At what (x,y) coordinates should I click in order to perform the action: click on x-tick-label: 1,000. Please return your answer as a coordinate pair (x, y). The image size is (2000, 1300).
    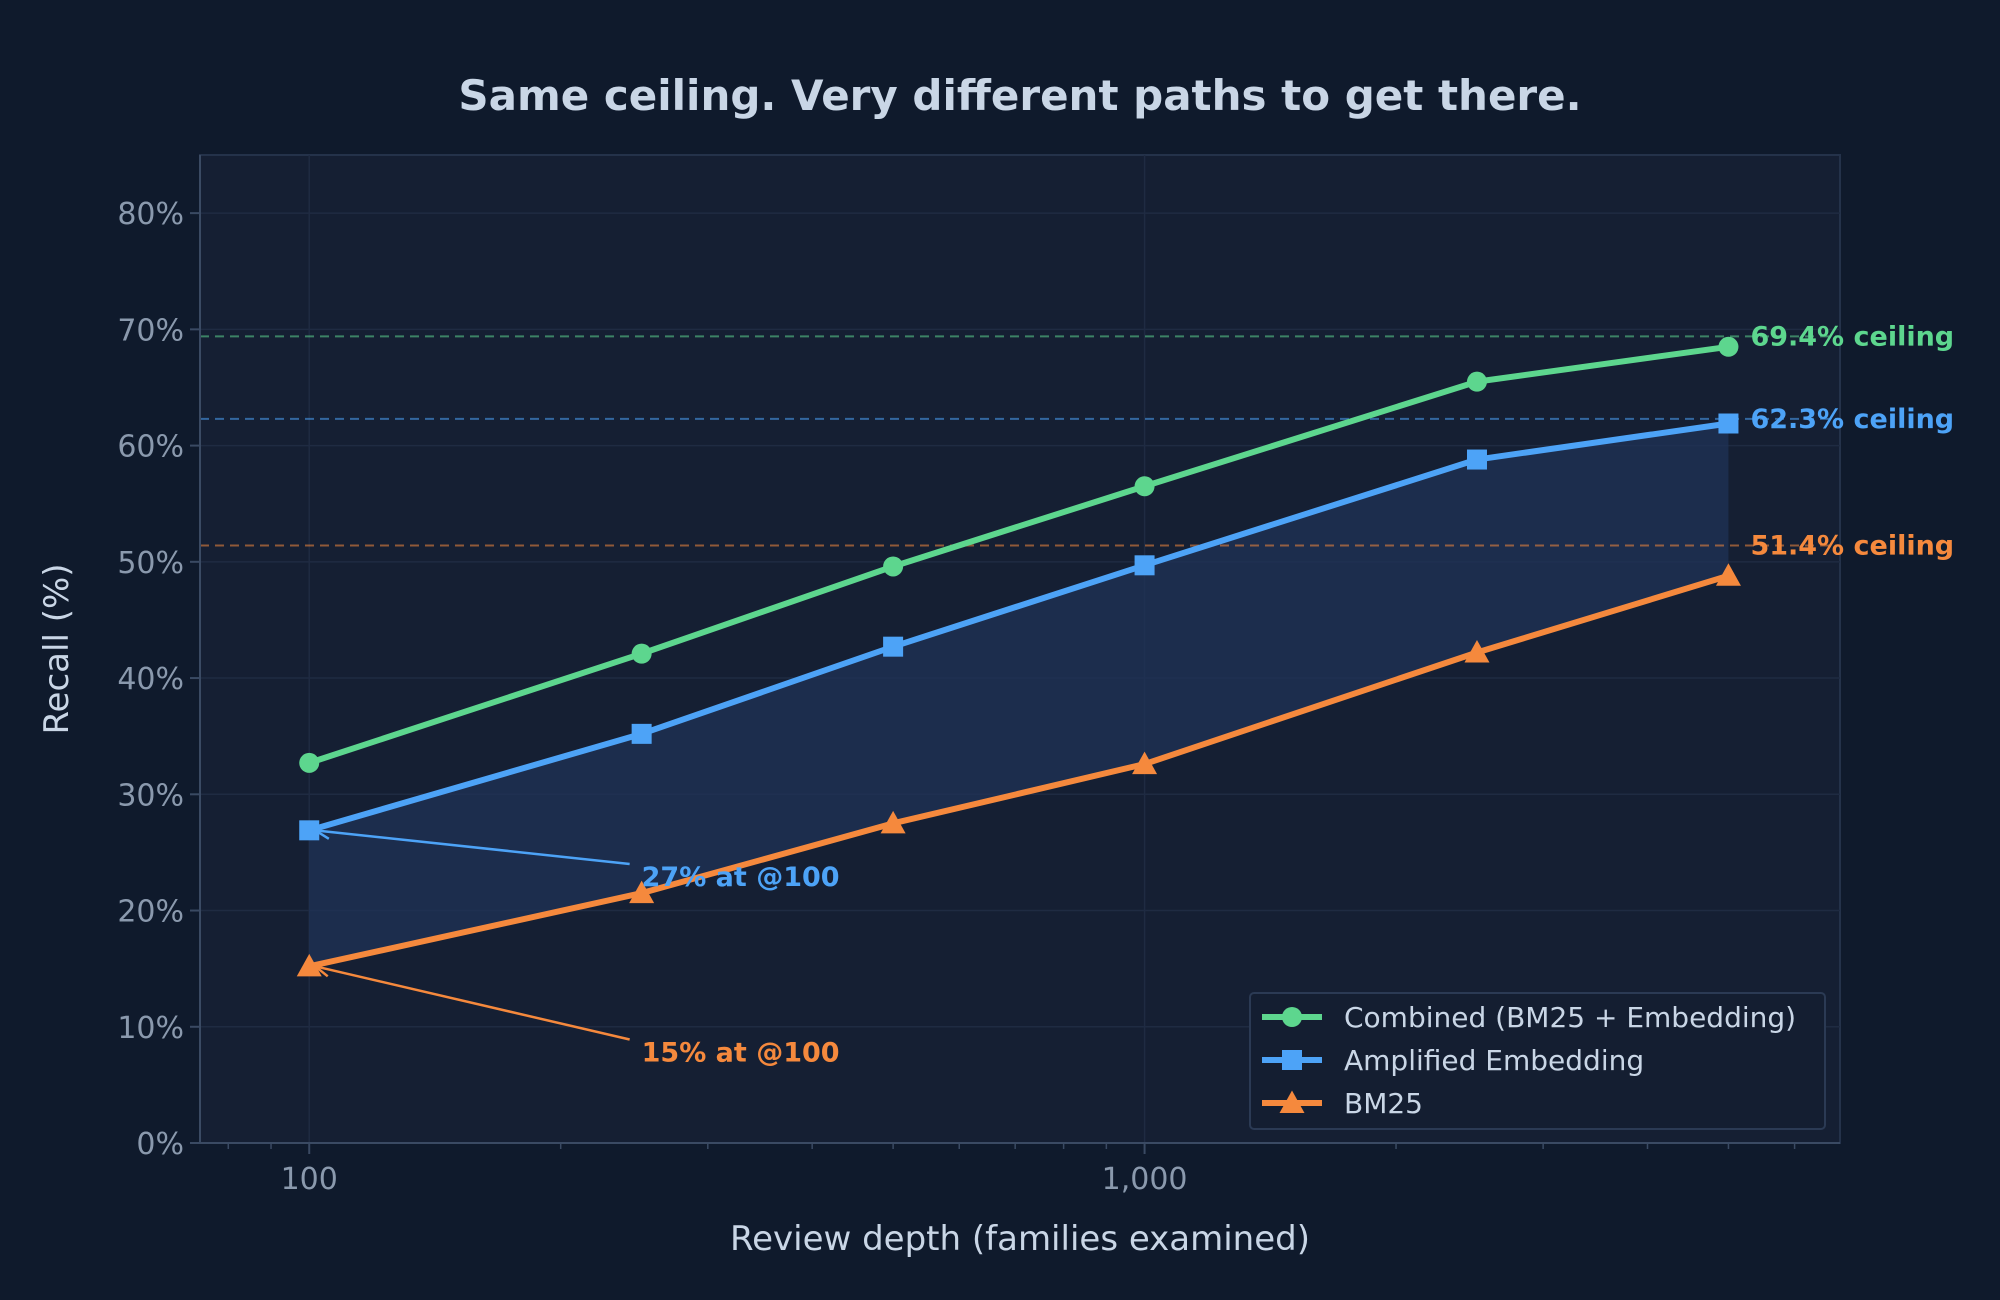
    Looking at the image, I should click on (1145, 1179).